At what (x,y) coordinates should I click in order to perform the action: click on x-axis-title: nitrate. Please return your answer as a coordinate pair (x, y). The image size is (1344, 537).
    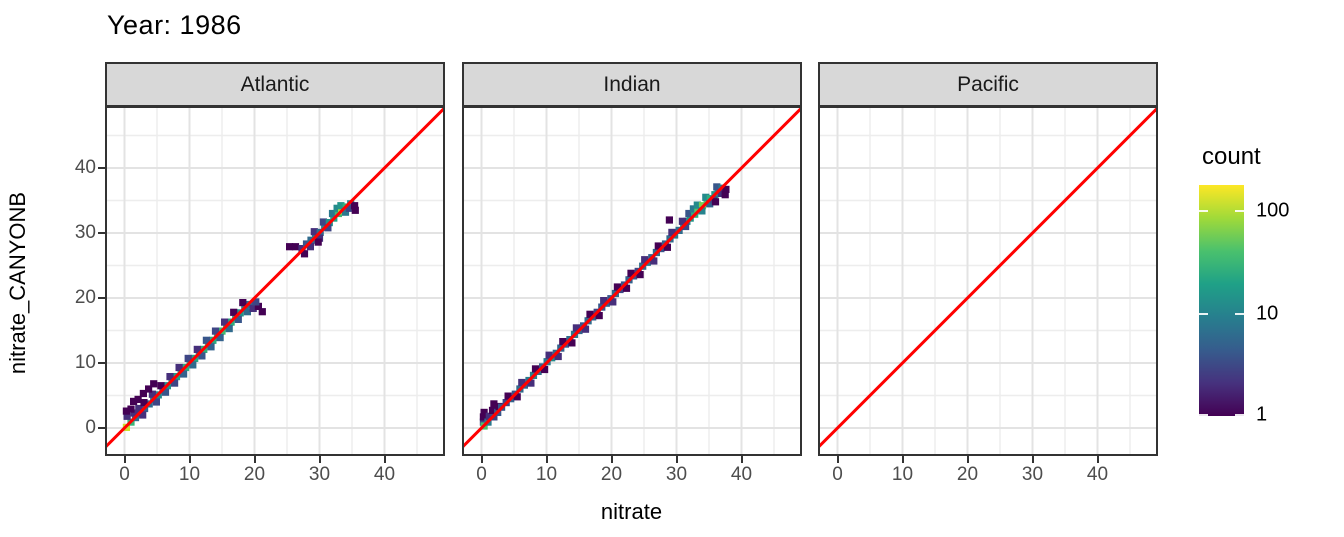
    Looking at the image, I should click on (631, 511).